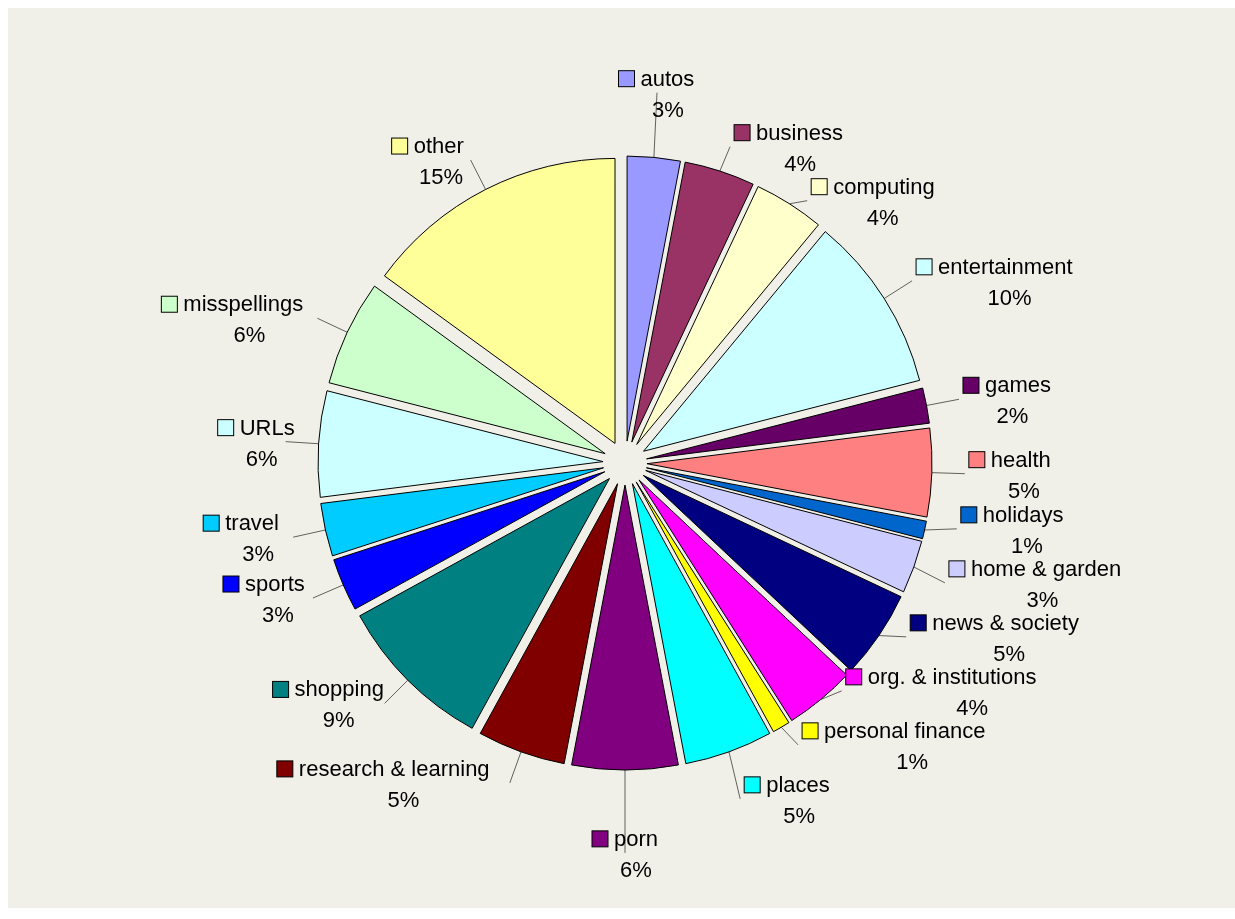  Describe the element at coordinates (394, 768) in the screenshot. I see `legend-label: research & learning` at that location.